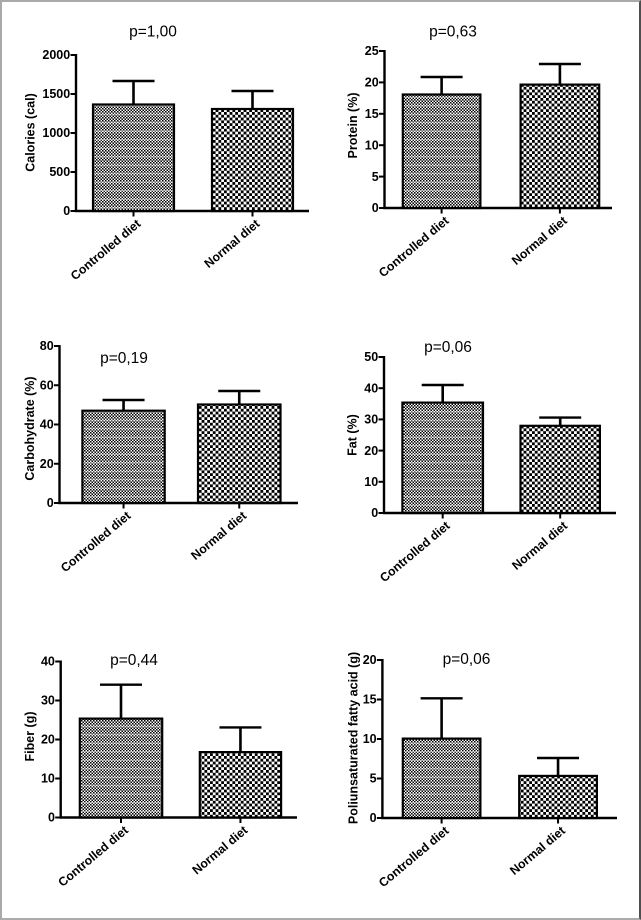 The height and width of the screenshot is (920, 641). I want to click on svg-text: p=1,00, so click(153, 32).